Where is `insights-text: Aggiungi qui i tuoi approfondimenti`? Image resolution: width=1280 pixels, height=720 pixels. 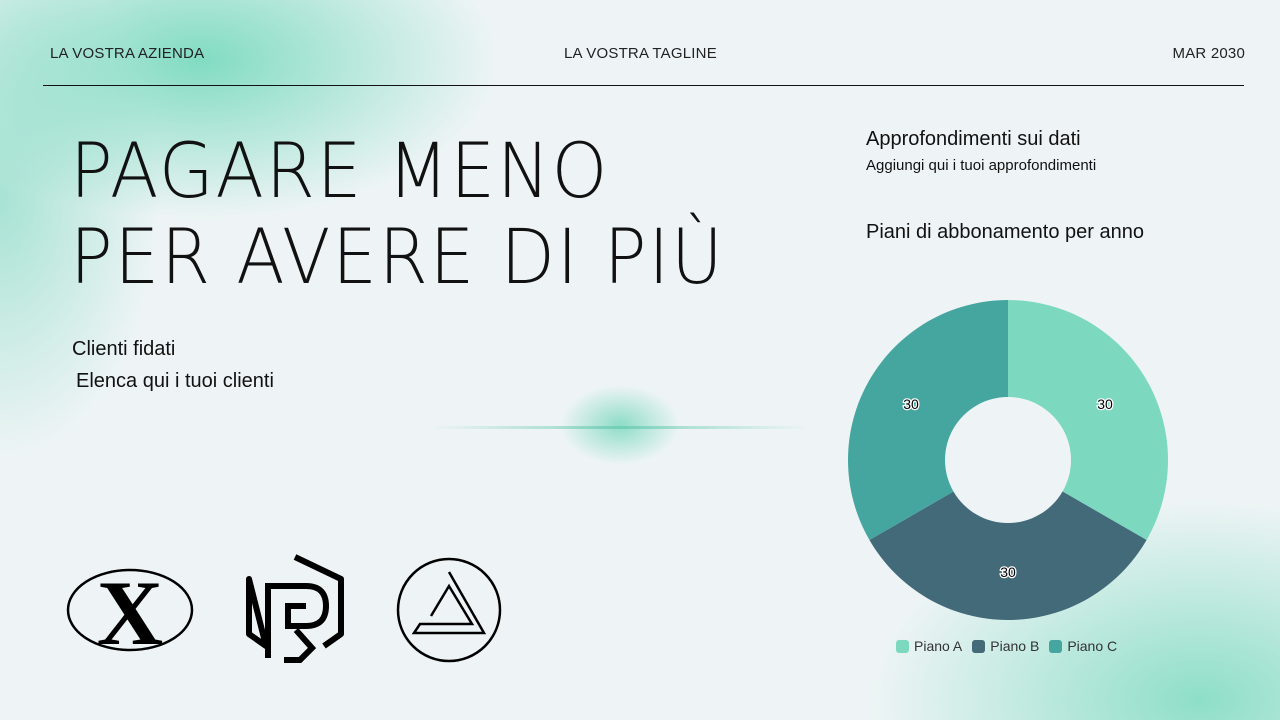 insights-text: Aggiungi qui i tuoi approfondimenti is located at coordinates (981, 165).